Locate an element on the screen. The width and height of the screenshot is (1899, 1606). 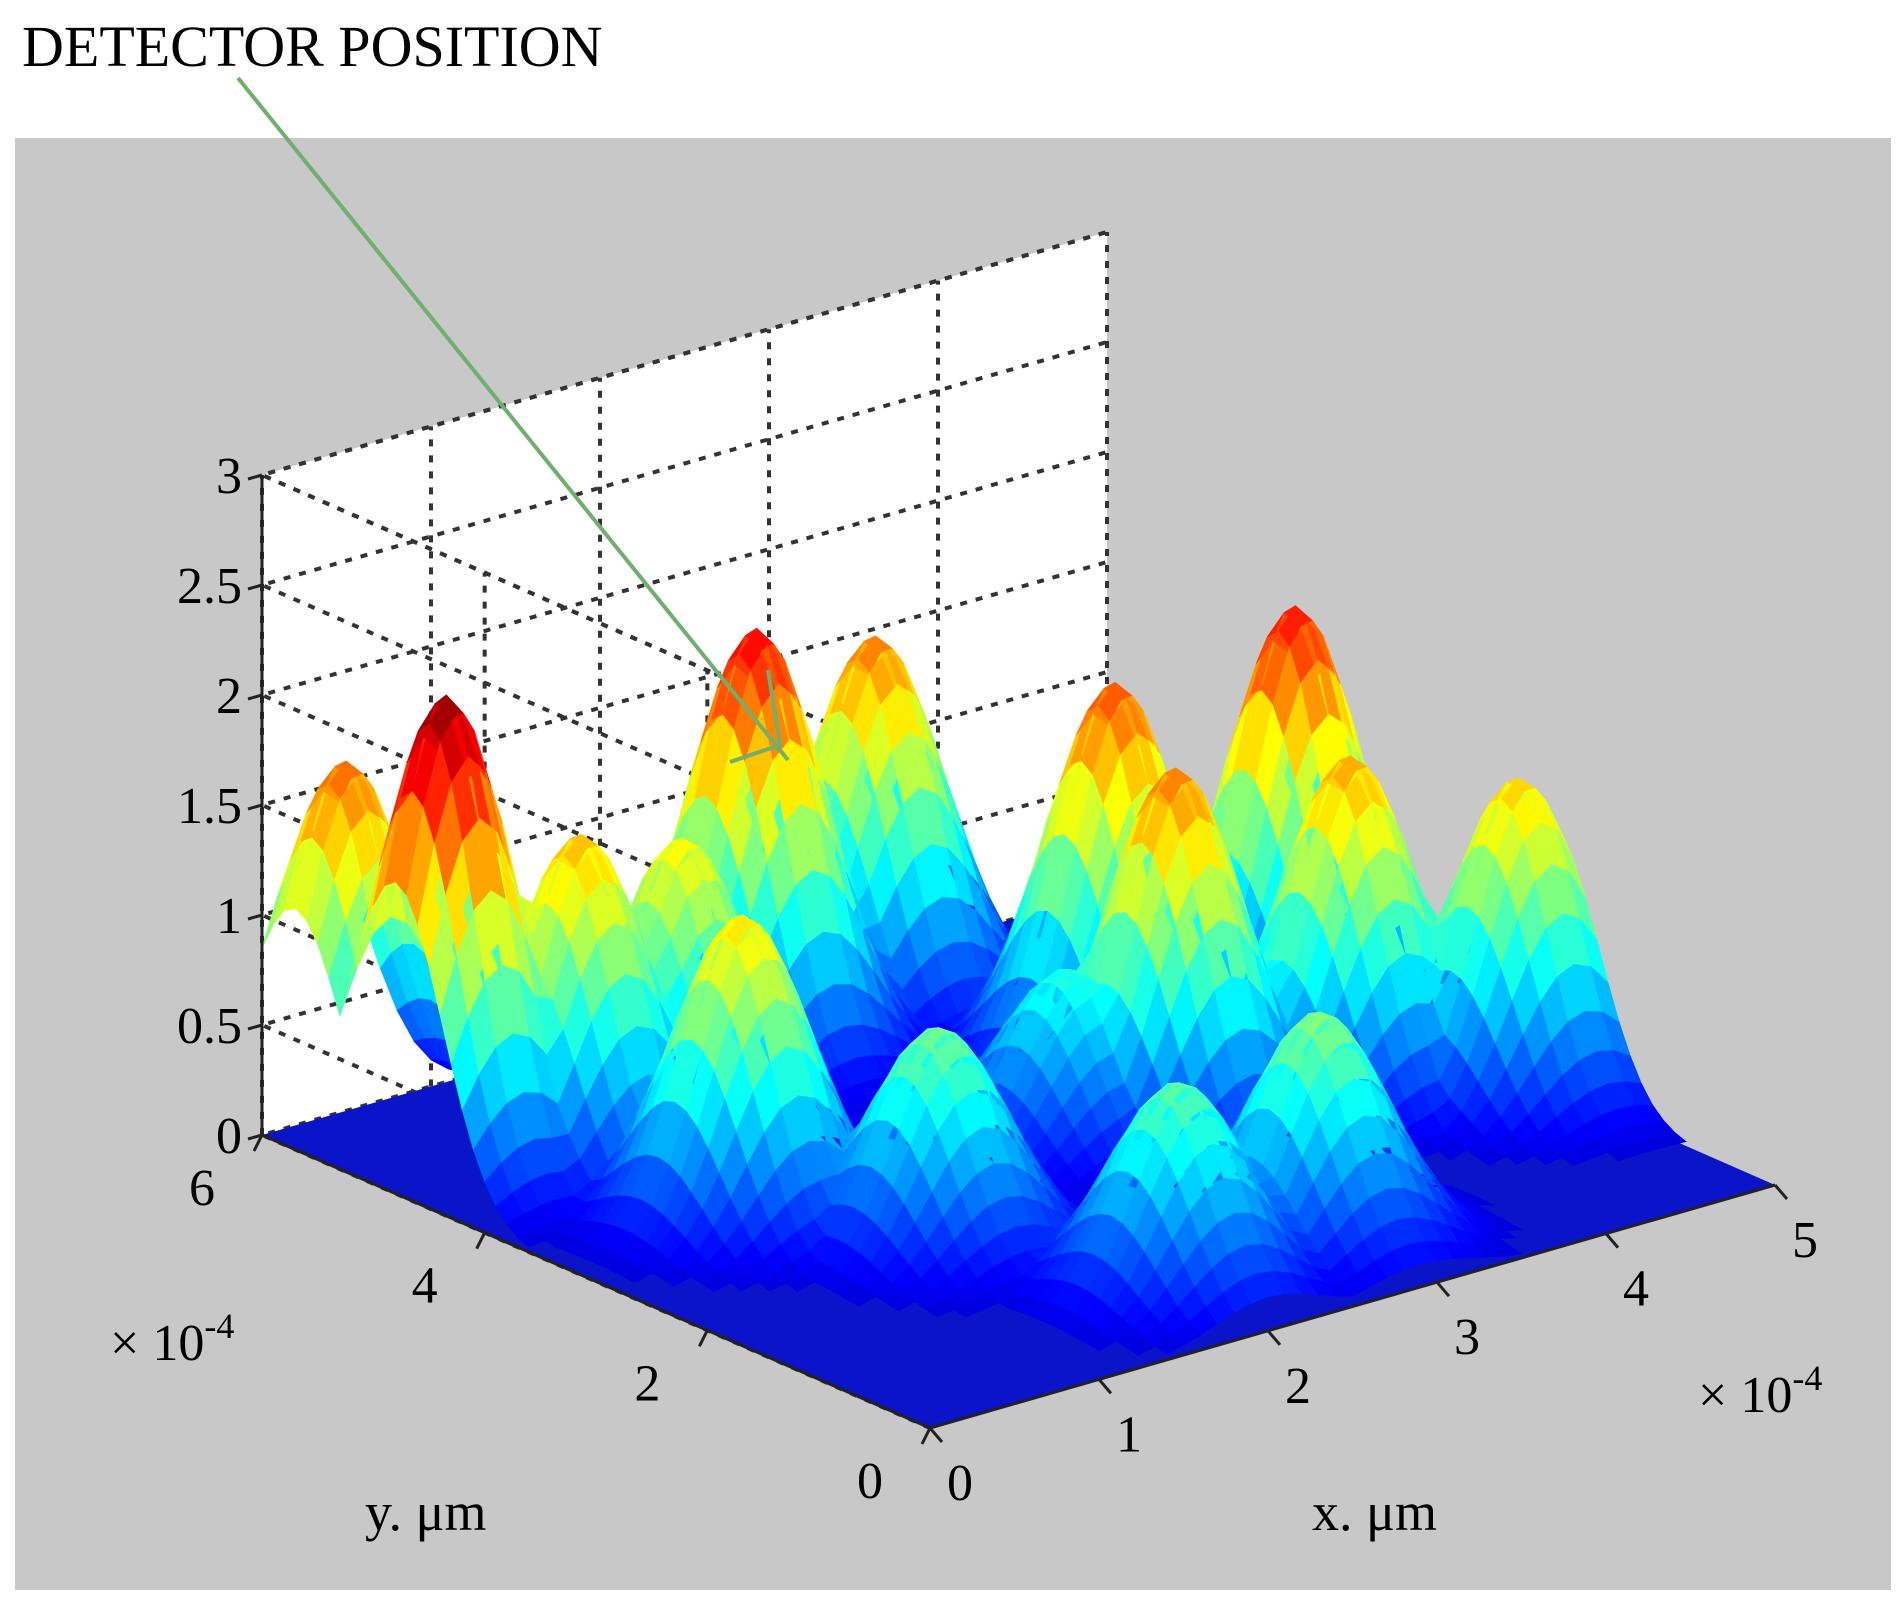
z-tick-label-3: 1.5 is located at coordinates (209, 806).